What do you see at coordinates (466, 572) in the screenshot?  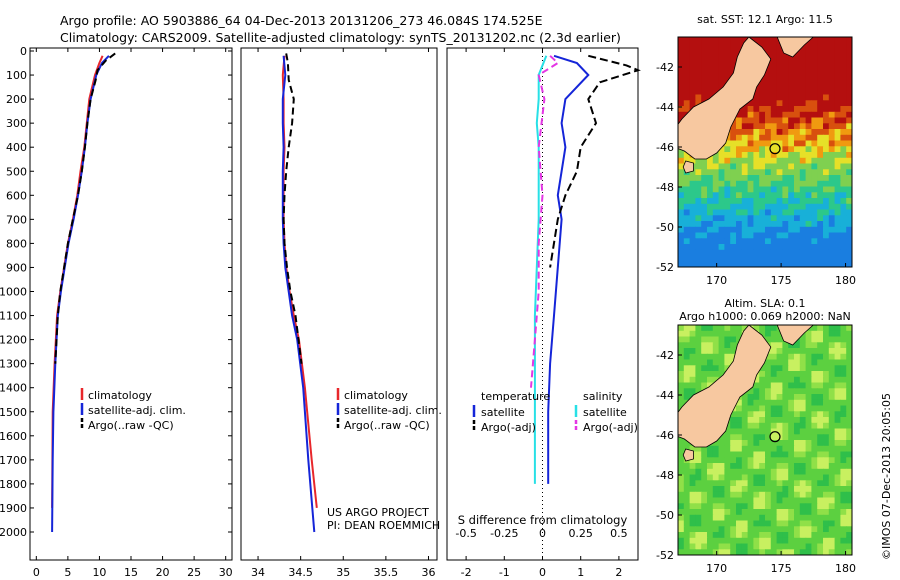 I see `x-tick-label: -2` at bounding box center [466, 572].